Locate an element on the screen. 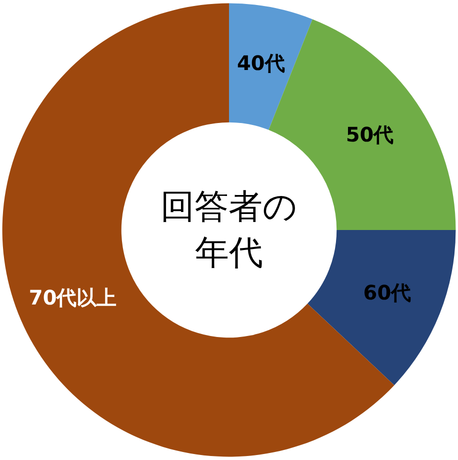  slice-label: 50代 is located at coordinates (370, 134).